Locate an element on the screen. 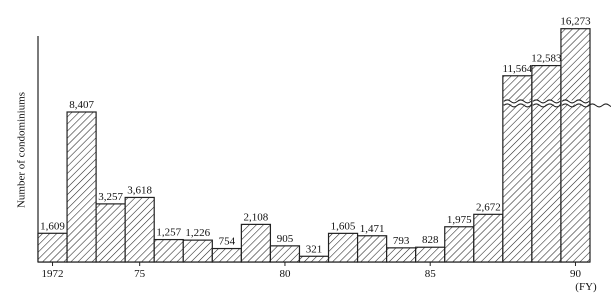  value-label: 905 is located at coordinates (285, 239).